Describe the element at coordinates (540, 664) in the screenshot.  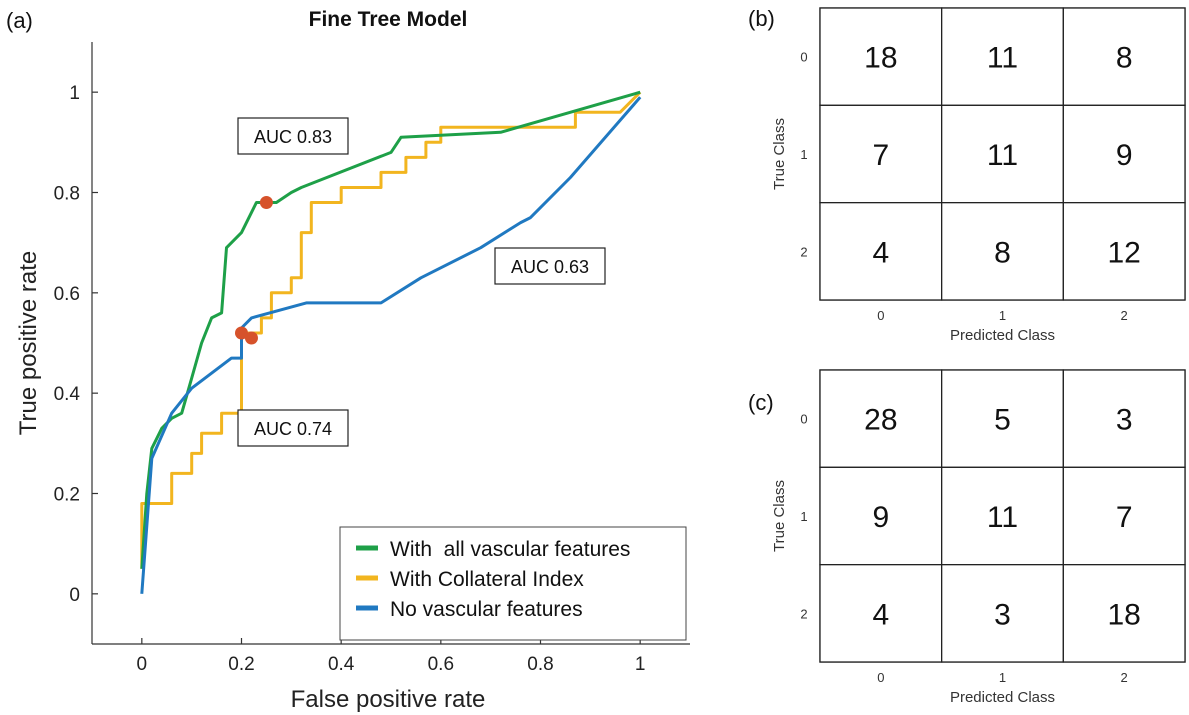
I see `x-tick-label: 0.8` at that location.